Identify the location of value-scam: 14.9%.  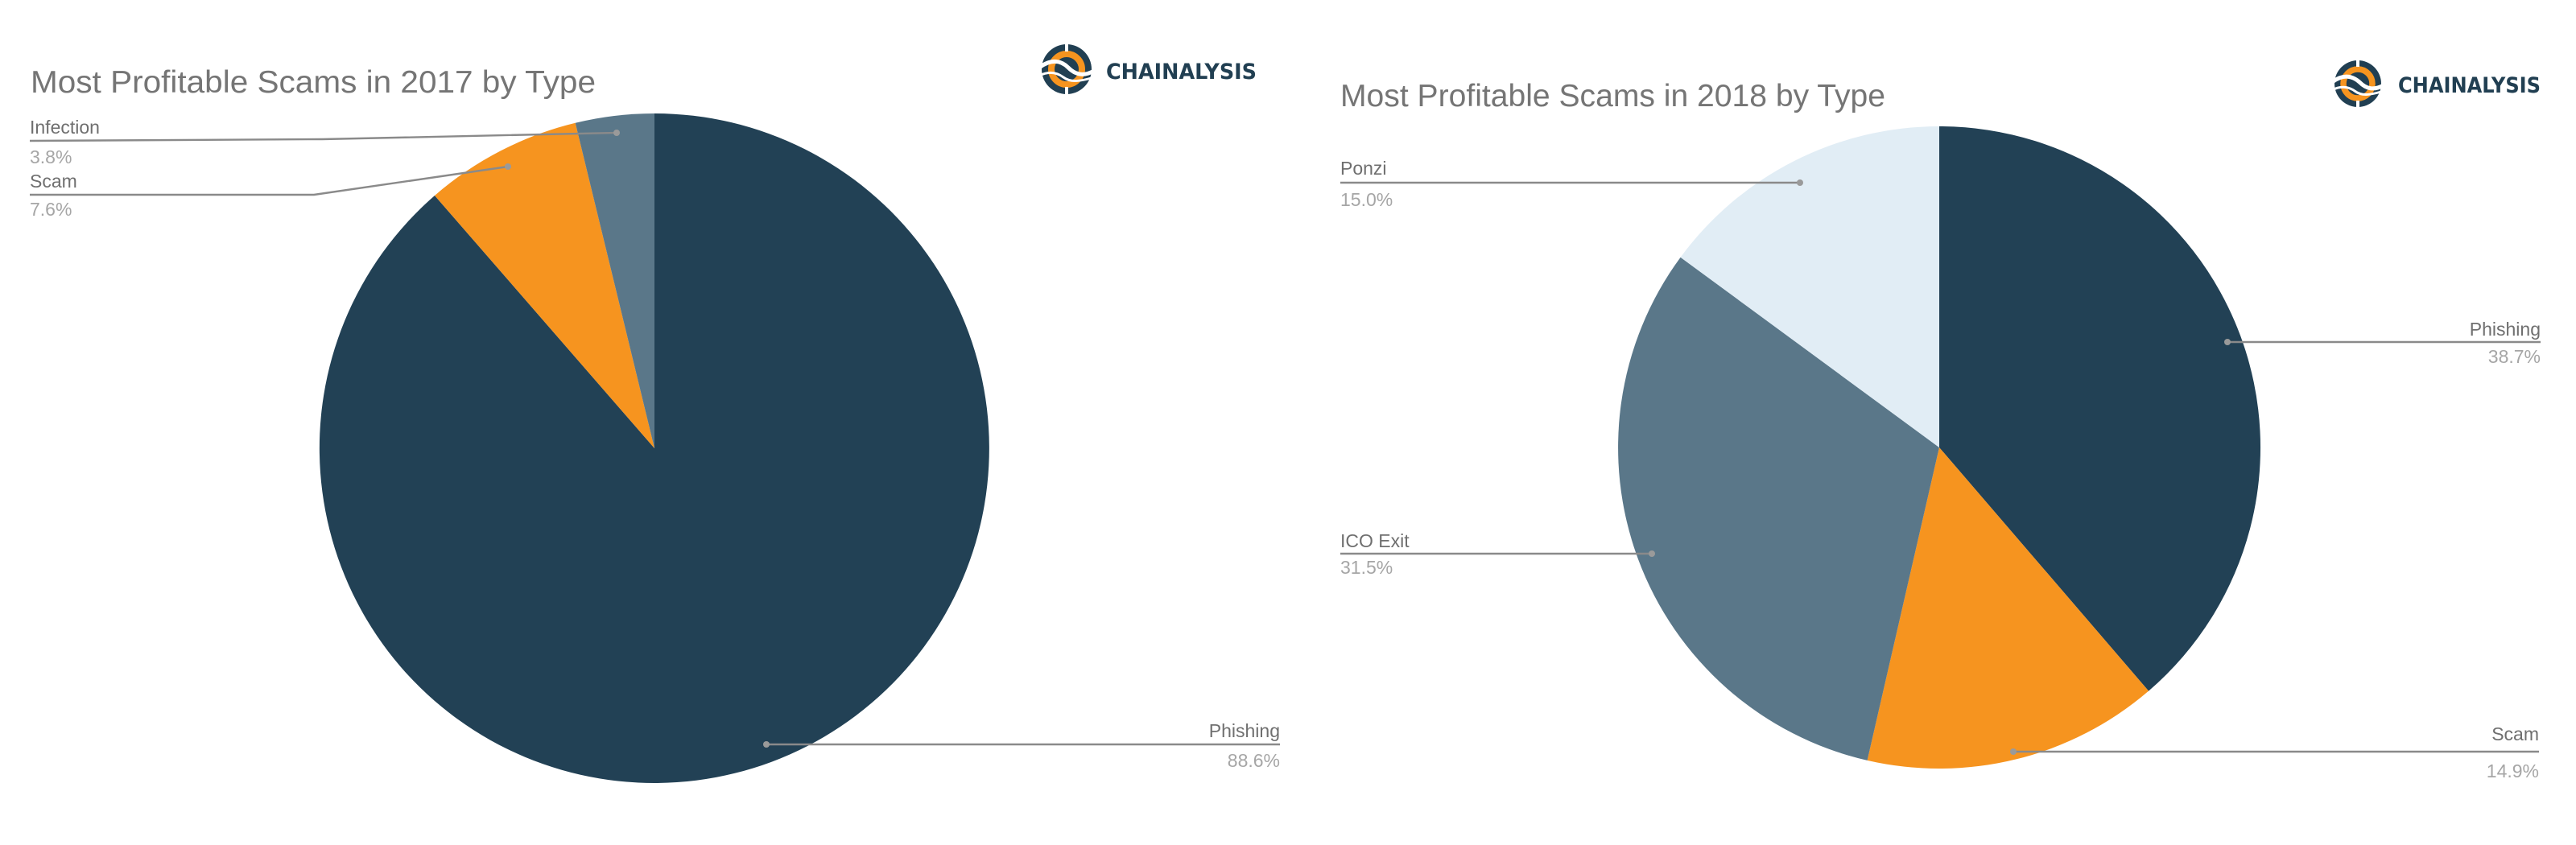
(2513, 770).